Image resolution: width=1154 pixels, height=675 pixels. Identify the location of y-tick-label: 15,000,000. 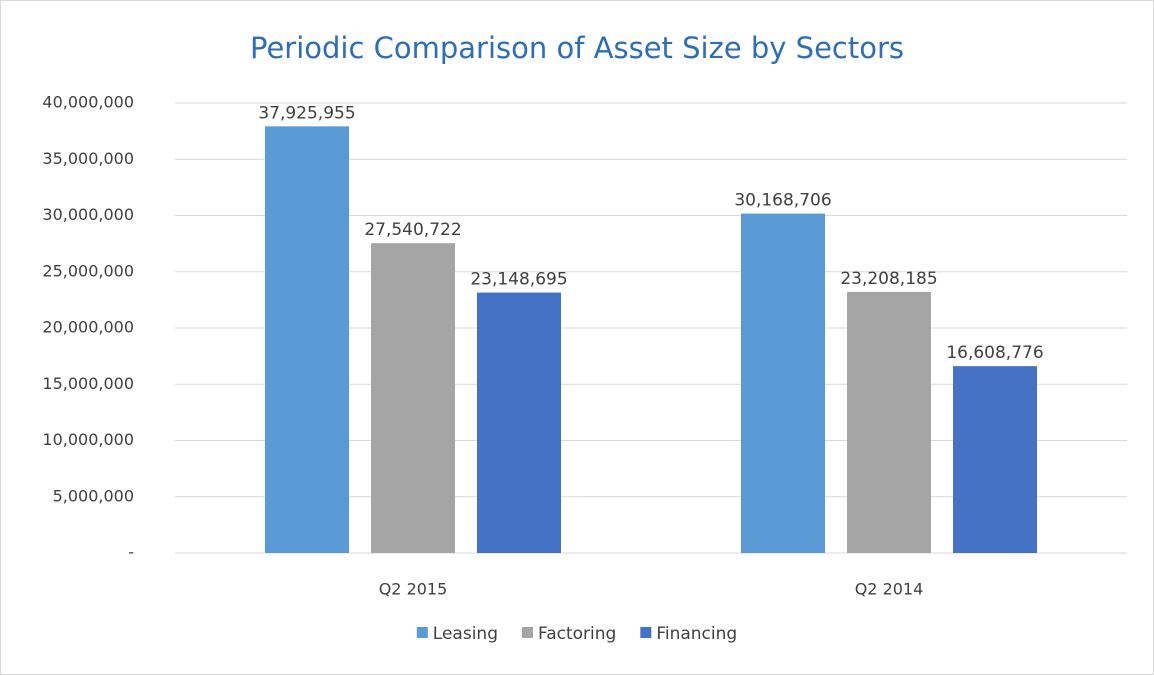
(88, 383).